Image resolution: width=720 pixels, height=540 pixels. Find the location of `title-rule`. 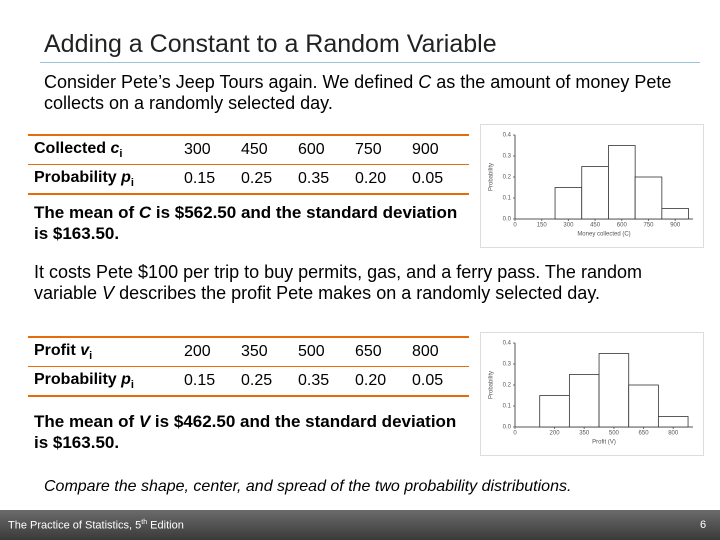

title-rule is located at coordinates (370, 62).